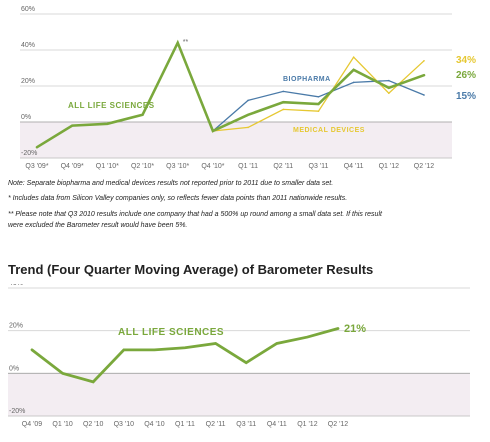 The width and height of the screenshot is (490, 442). I want to click on x-tick-label: Q4 '09*, so click(72, 166).